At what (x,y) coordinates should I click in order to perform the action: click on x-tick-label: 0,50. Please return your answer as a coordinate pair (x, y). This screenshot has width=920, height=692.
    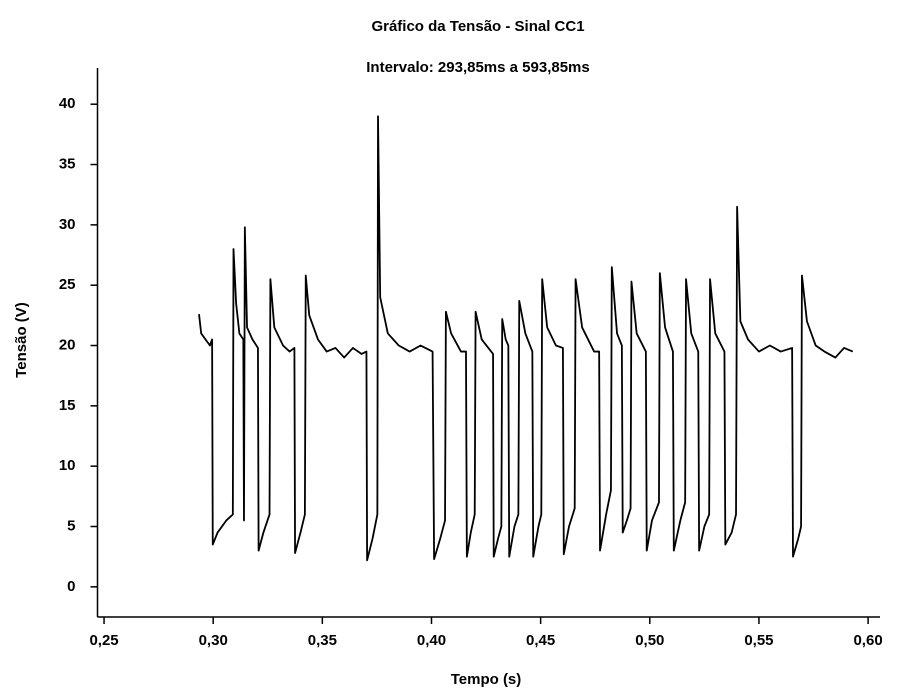
    Looking at the image, I should click on (649, 640).